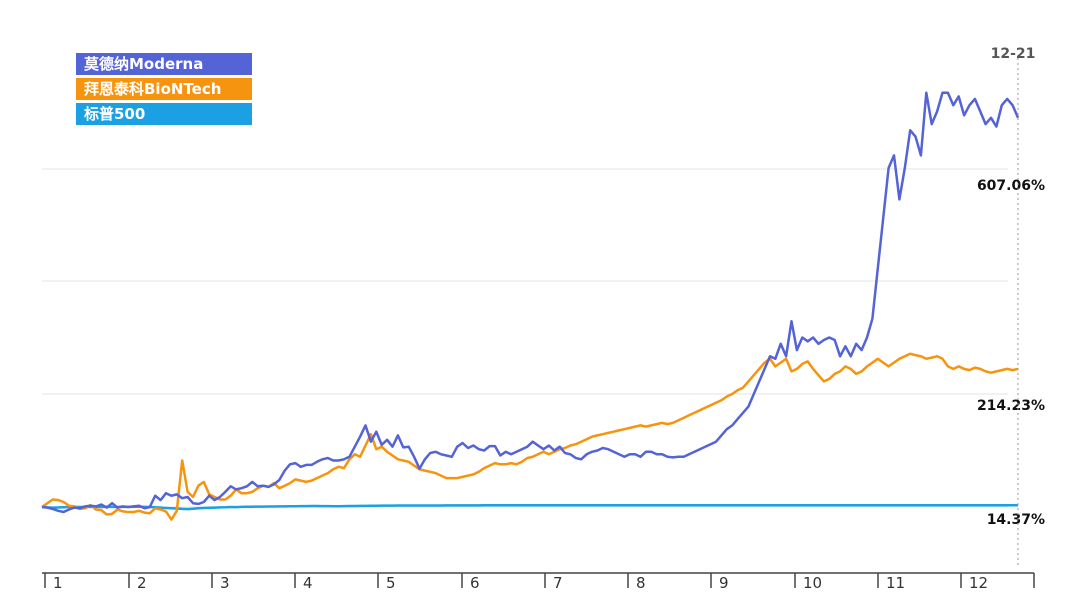  I want to click on legend-item-biontech: 拜恩泰科BioNTech, so click(164, 89).